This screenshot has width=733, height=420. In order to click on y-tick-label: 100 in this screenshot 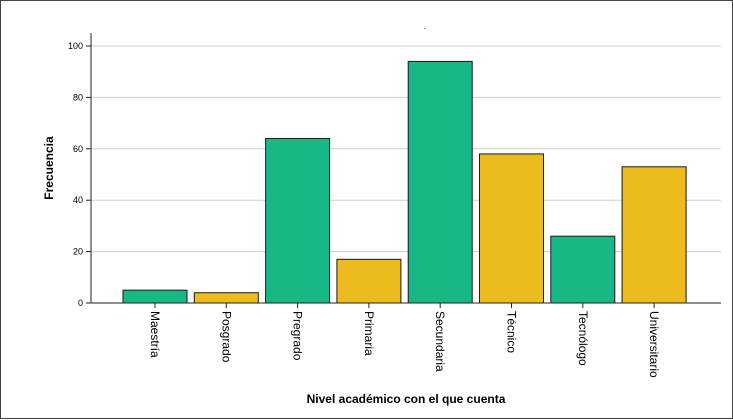, I will do `click(75, 46)`.